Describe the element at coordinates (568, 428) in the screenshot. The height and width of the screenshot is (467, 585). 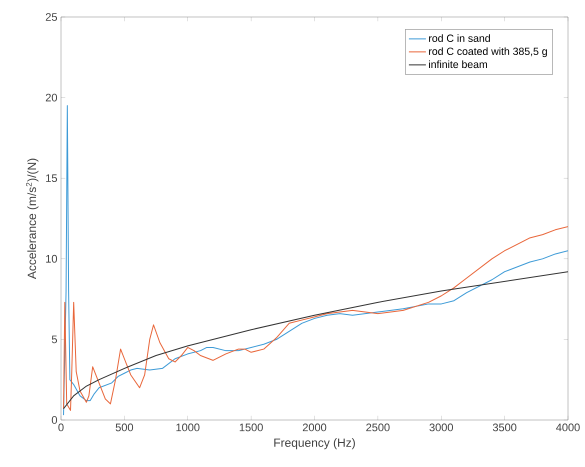
I see `x-tick-label: 4000` at that location.